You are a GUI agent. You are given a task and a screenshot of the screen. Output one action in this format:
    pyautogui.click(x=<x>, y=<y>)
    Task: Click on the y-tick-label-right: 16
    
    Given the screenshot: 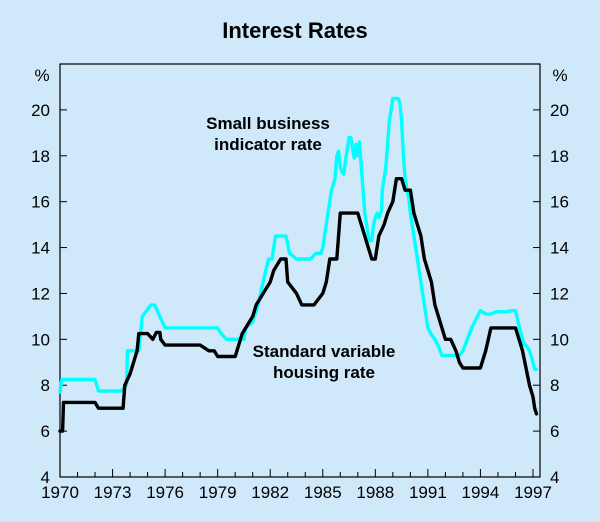 What is the action you would take?
    pyautogui.click(x=559, y=202)
    